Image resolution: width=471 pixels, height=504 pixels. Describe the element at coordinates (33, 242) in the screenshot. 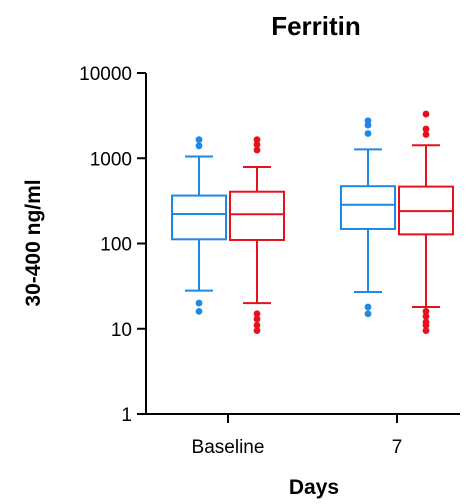

I see `y-axis-title: 30-400 ng/ml` at that location.